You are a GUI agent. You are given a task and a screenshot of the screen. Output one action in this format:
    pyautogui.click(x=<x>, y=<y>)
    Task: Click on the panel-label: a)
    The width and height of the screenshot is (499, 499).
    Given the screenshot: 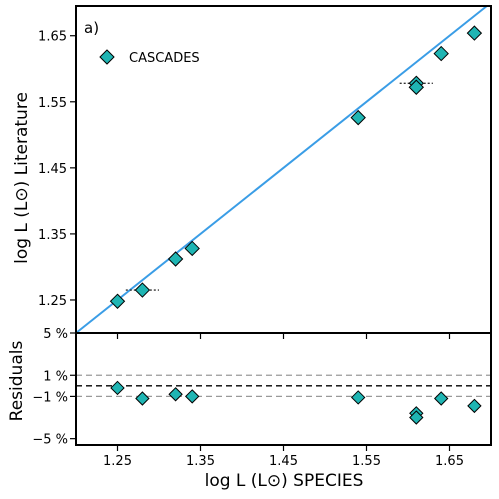 What is the action you would take?
    pyautogui.click(x=91, y=28)
    